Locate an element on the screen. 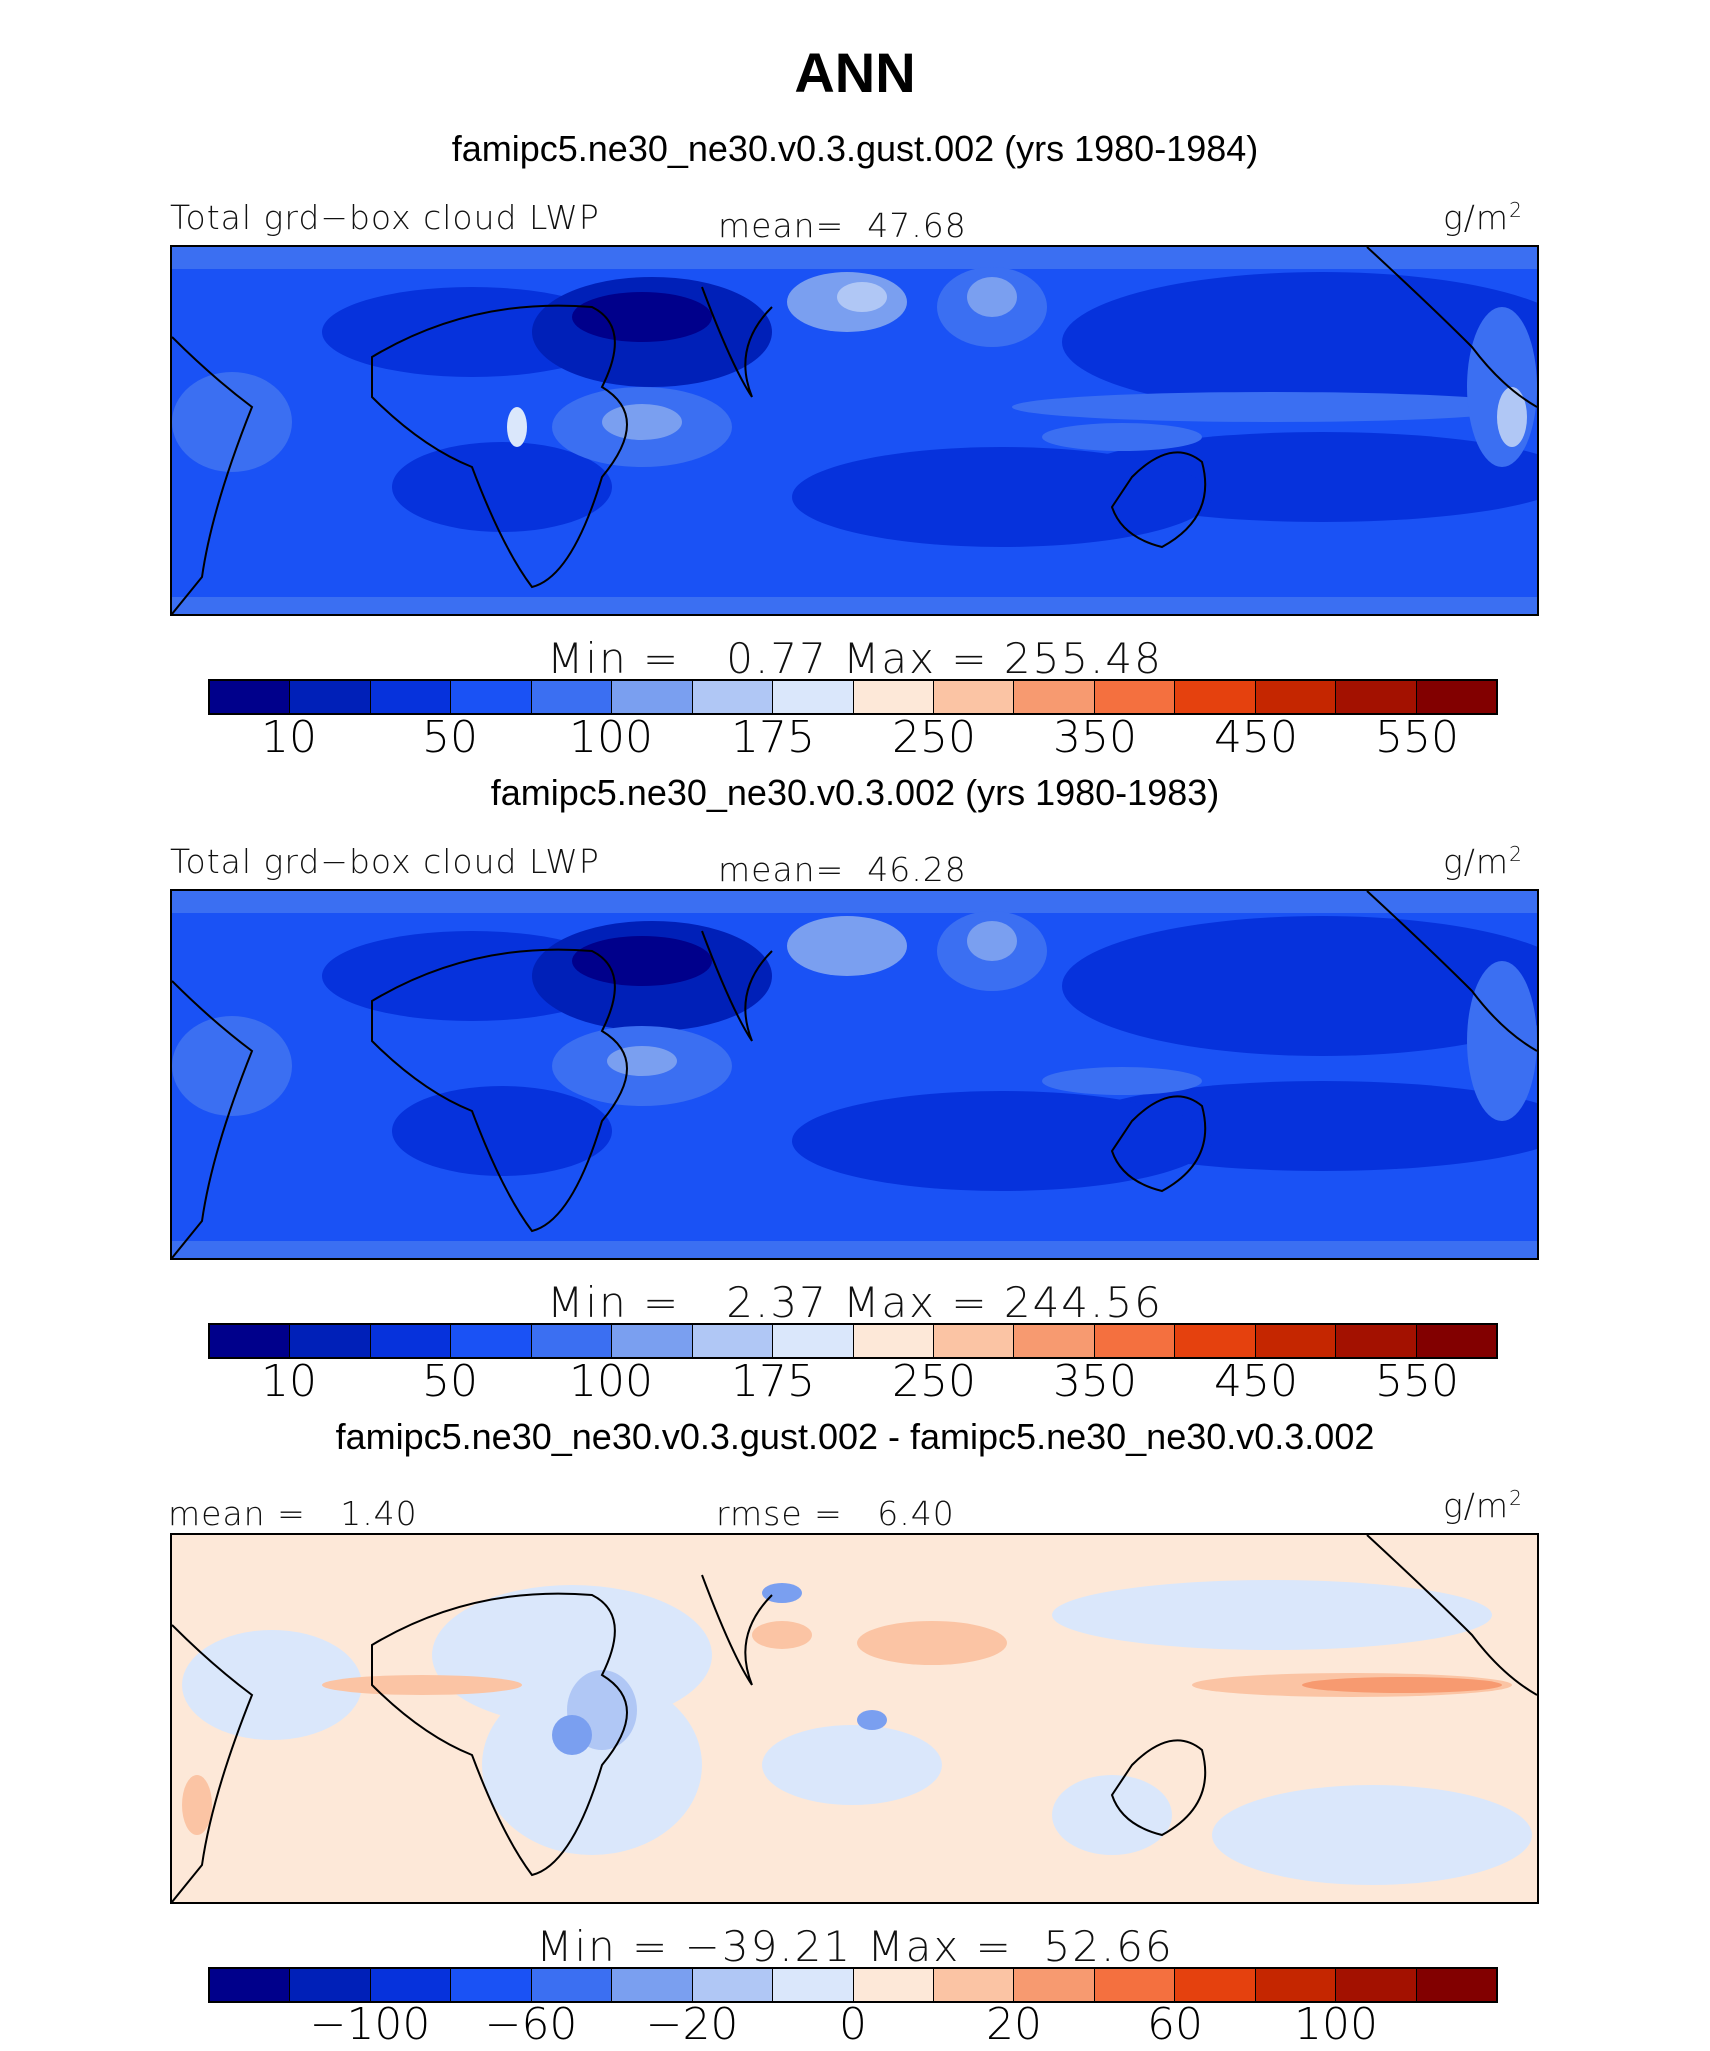  panel-3-tick-label: 0 is located at coordinates (853, 2024).